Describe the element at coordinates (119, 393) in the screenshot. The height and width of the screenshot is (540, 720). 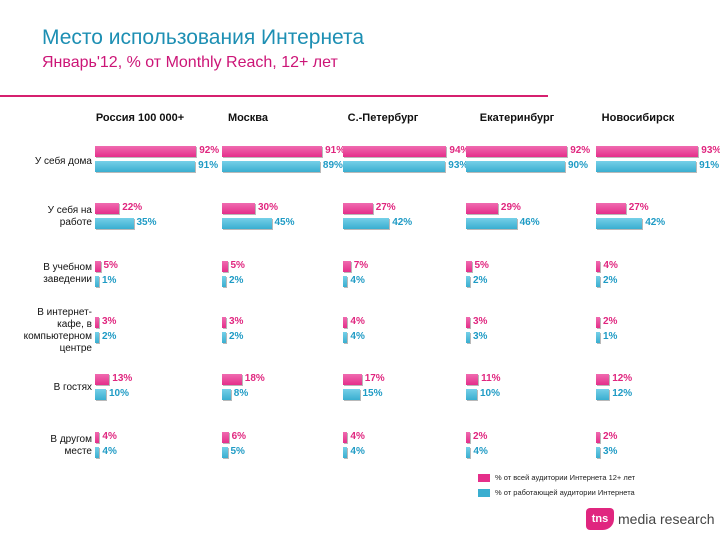
I see `value-label-work-r4-c0: 10%` at that location.